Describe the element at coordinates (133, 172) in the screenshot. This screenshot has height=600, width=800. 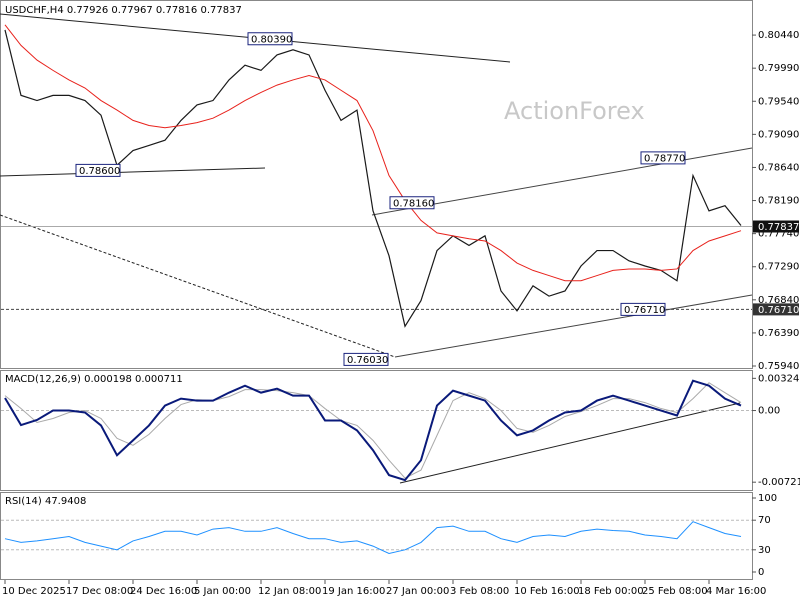
I see `trendline` at that location.